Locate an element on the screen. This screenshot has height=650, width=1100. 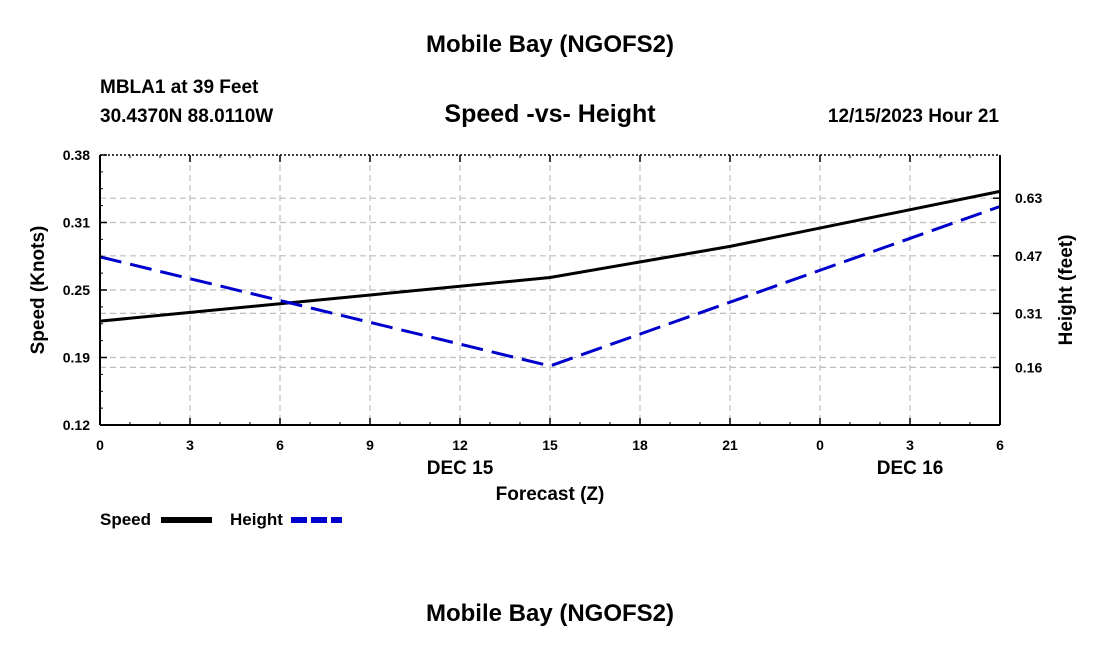
y2-tick-label: 0.47 is located at coordinates (1028, 256).